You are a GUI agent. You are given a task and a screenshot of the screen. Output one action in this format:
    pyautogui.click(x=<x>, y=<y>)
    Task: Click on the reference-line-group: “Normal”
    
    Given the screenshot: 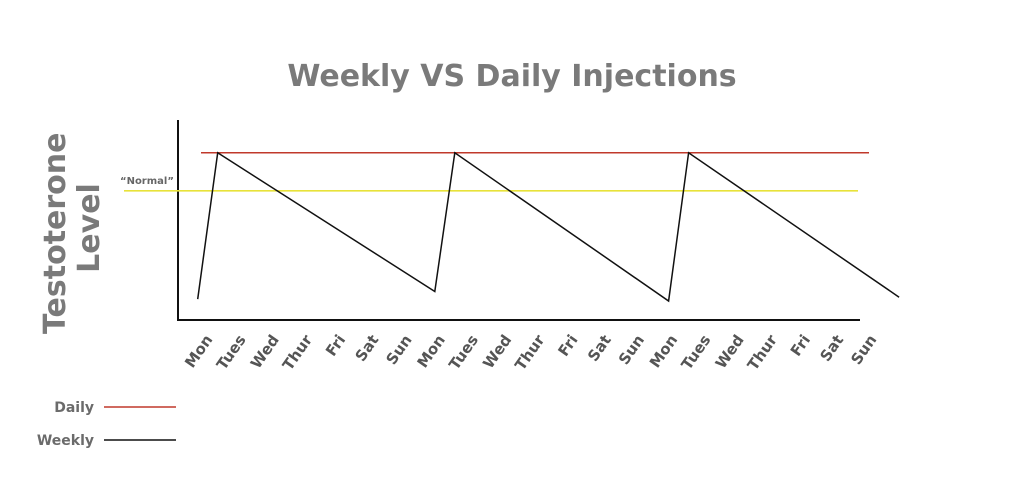 What is the action you would take?
    pyautogui.click(x=489, y=184)
    